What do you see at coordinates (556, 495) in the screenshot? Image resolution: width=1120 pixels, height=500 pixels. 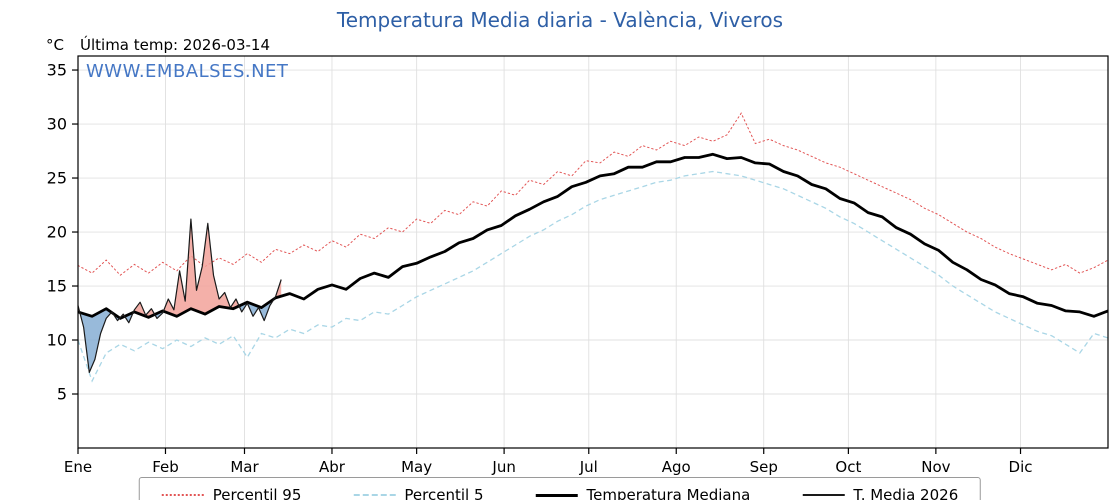 I see `mediana-line-sample` at bounding box center [556, 495].